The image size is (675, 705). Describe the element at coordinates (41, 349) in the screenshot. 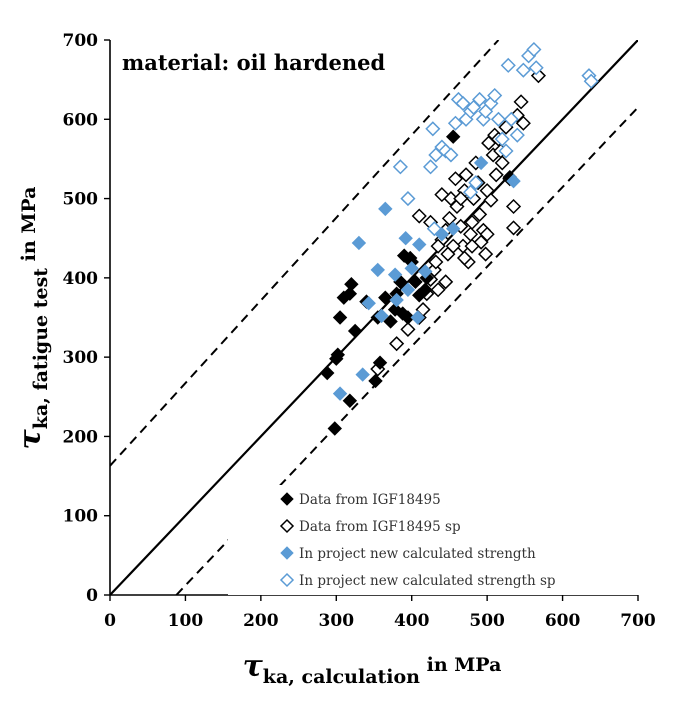

I see `y-axis-subscript: ka, fatigue test` at that location.